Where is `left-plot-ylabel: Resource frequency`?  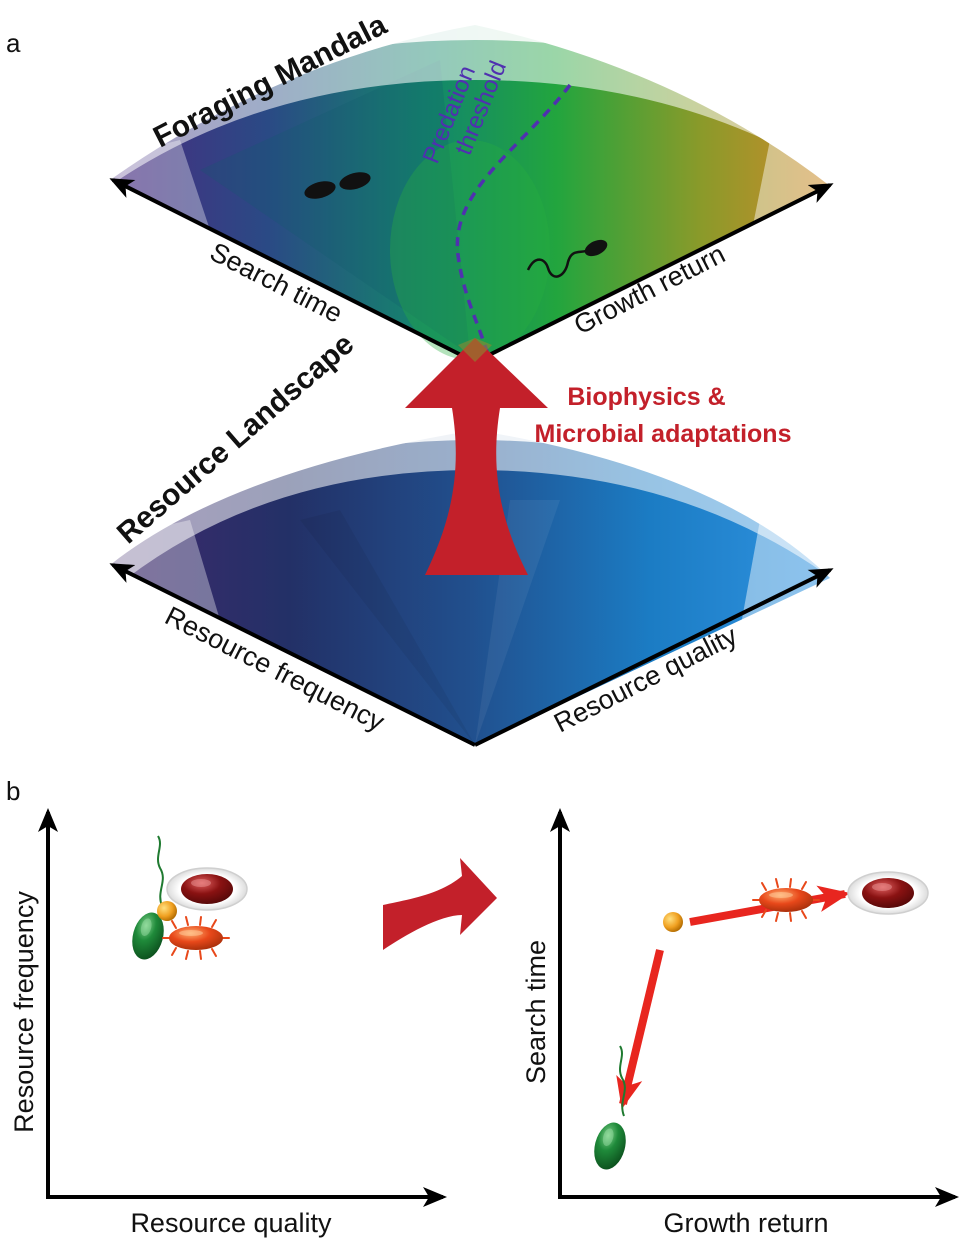
left-plot-ylabel: Resource frequency is located at coordinates (24, 1012).